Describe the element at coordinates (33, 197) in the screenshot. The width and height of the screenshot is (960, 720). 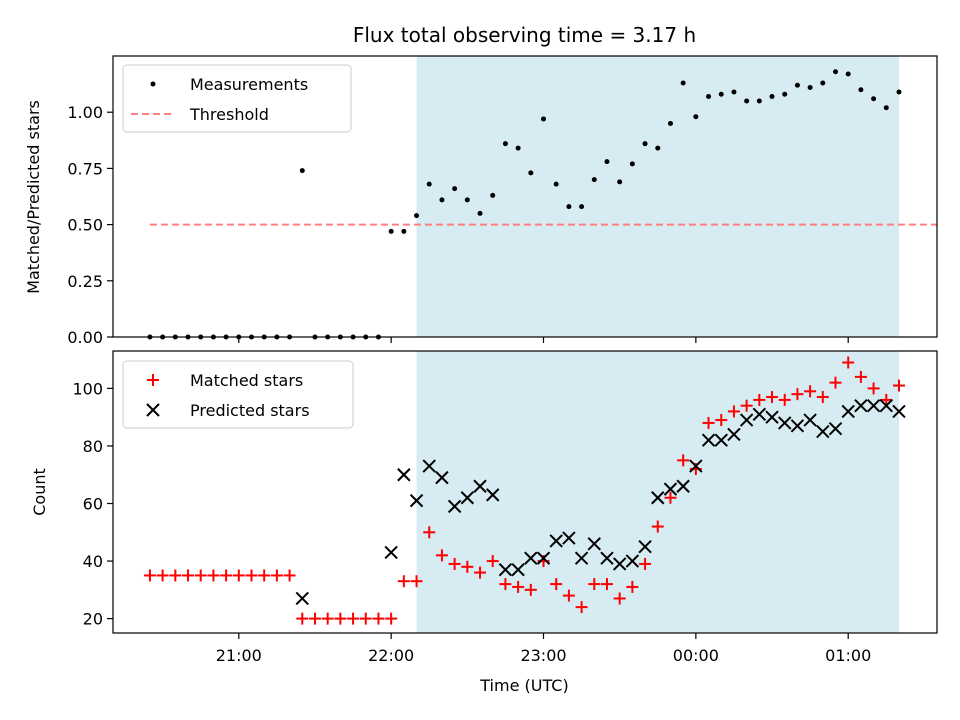
I see `top-y-axis-label: Matched/Predicted stars` at that location.